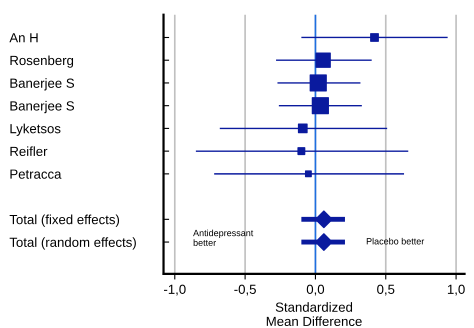  What do you see at coordinates (456, 290) in the screenshot?
I see `x-tick-label: 1,0` at bounding box center [456, 290].